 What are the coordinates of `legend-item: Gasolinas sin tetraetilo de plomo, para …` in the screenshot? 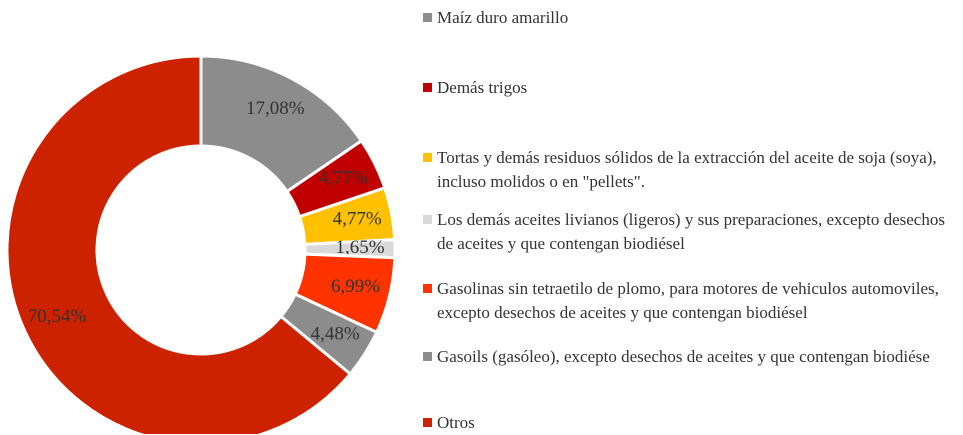 It's located at (692, 301).